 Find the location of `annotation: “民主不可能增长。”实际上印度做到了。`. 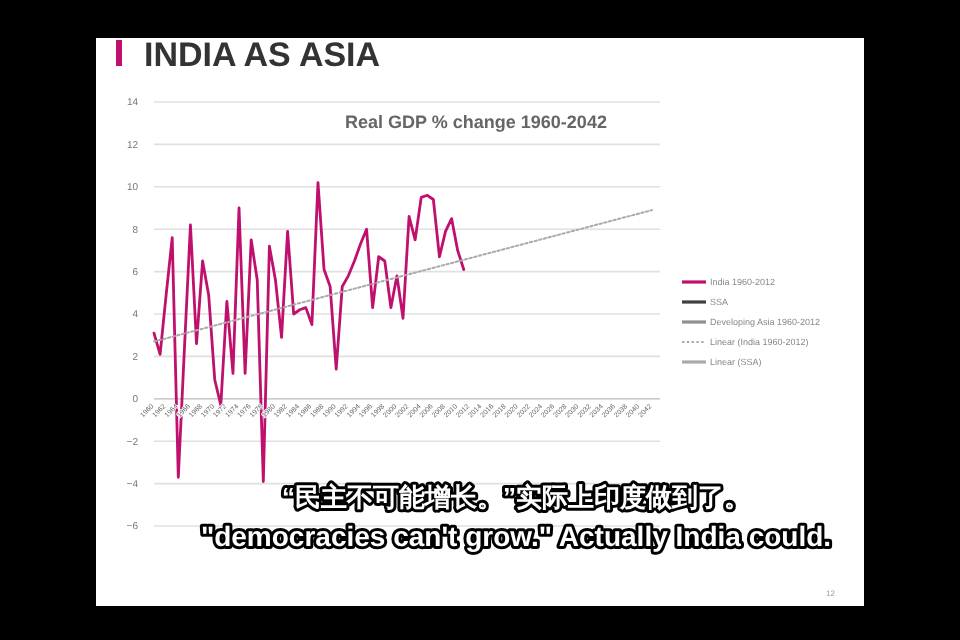

annotation: “民主不可能增长。”实际上印度做到了。 is located at coordinates (516, 497).